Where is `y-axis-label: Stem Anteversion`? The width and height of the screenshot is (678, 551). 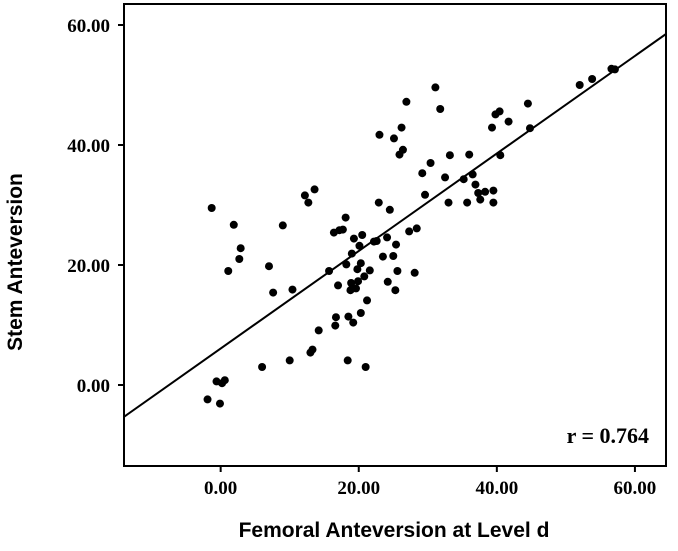 y-axis-label: Stem Anteversion is located at coordinates (15, 262).